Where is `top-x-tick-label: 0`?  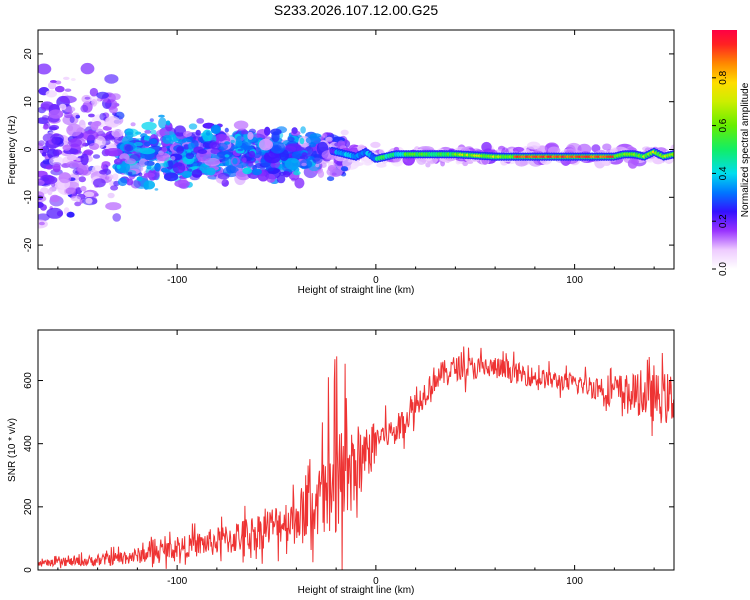
top-x-tick-label: 0 is located at coordinates (376, 280).